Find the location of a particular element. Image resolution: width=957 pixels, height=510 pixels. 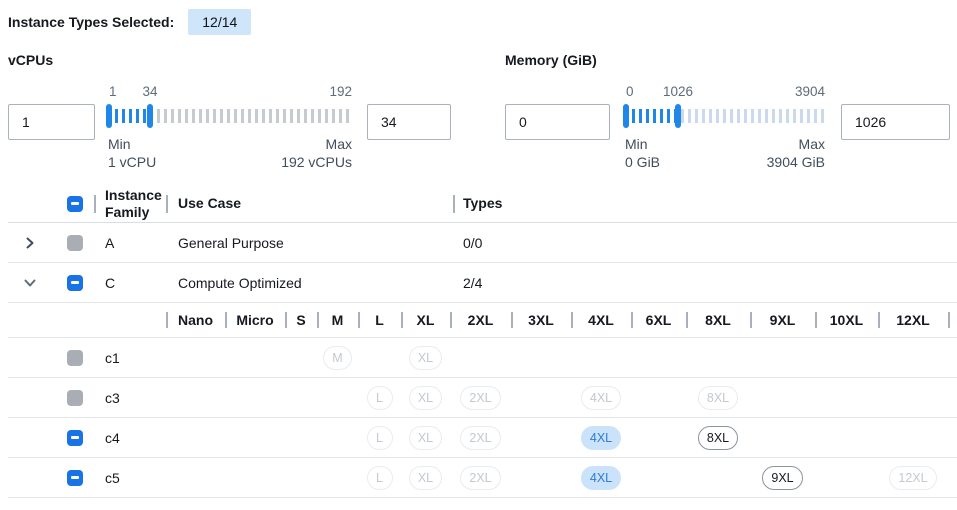

size-column-label: 9XL is located at coordinates (782, 320).